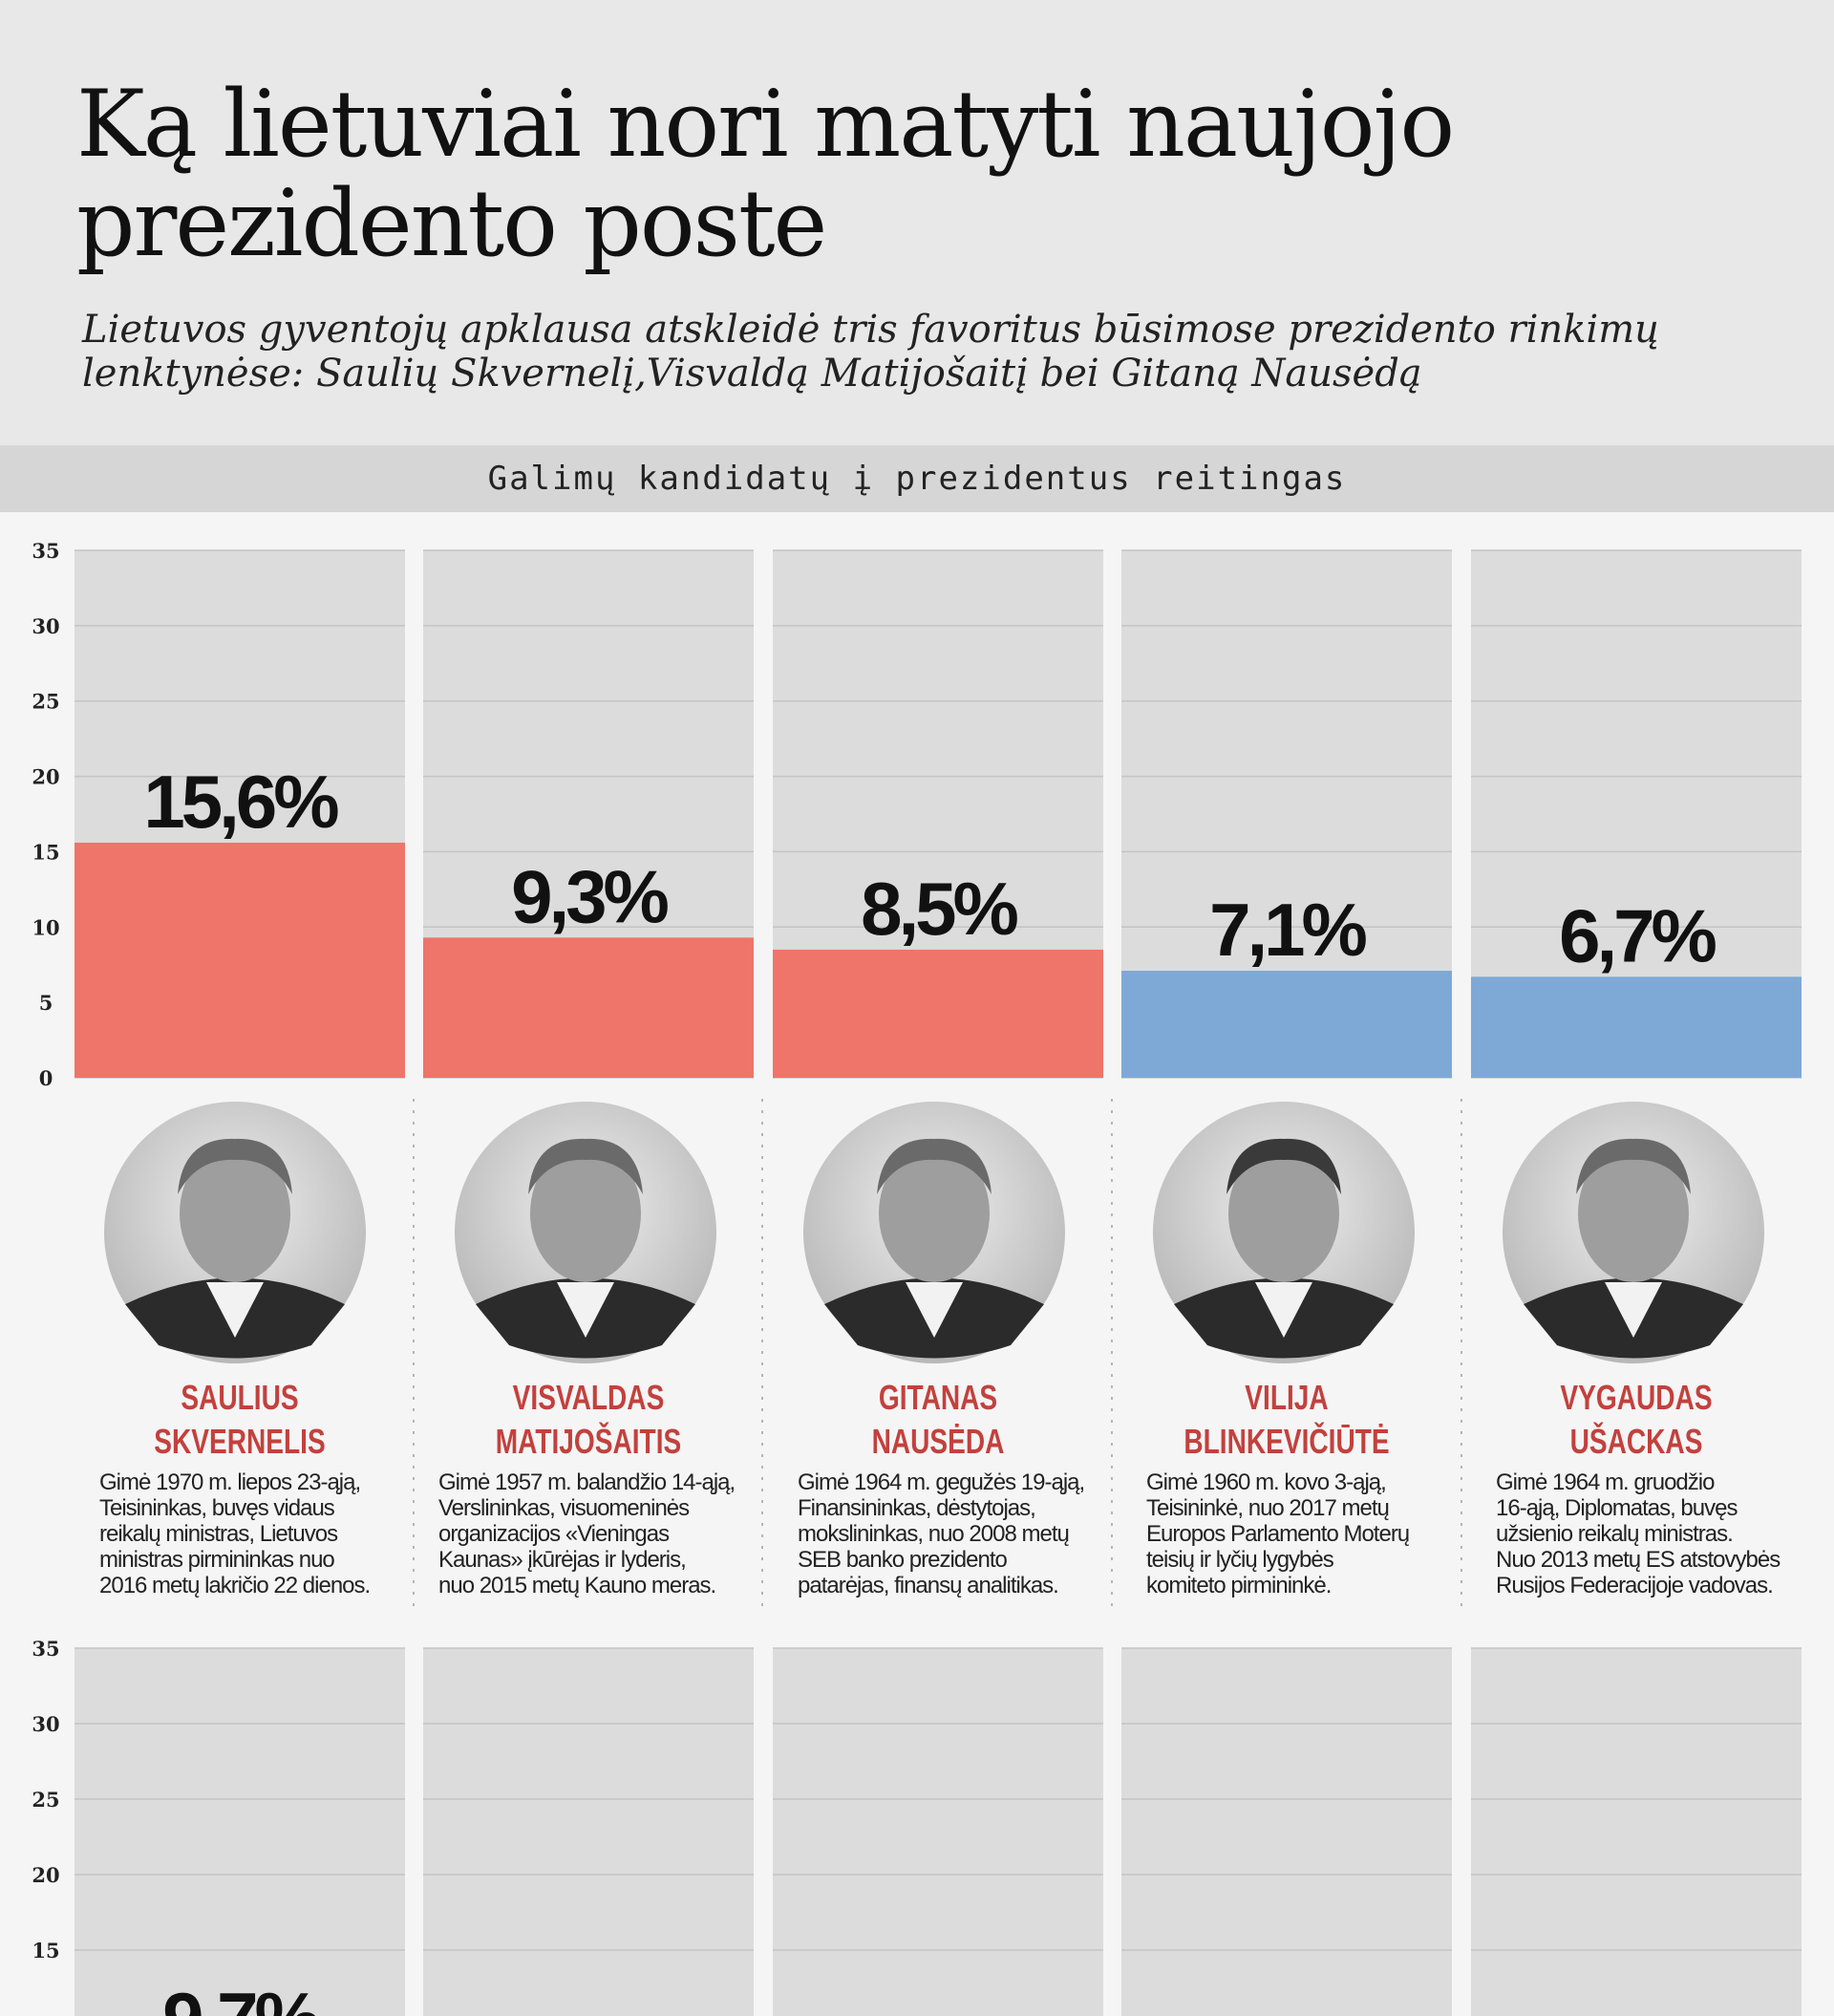 This screenshot has width=1834, height=2016. Describe the element at coordinates (1606, 1482) in the screenshot. I see `candidate-bio-line: Gimė 1964 m. gruodžio` at that location.